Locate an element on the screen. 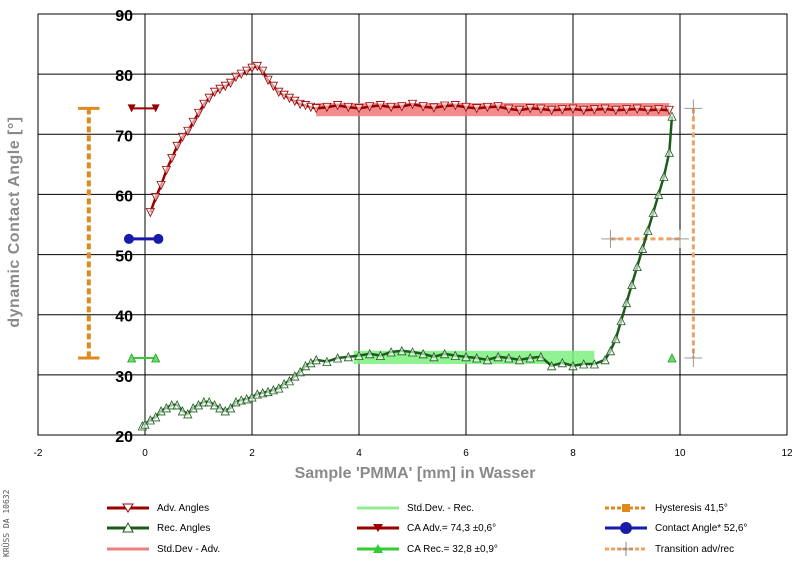  legend-label-std-rec: Std.Dev. - Rec. is located at coordinates (441, 508).